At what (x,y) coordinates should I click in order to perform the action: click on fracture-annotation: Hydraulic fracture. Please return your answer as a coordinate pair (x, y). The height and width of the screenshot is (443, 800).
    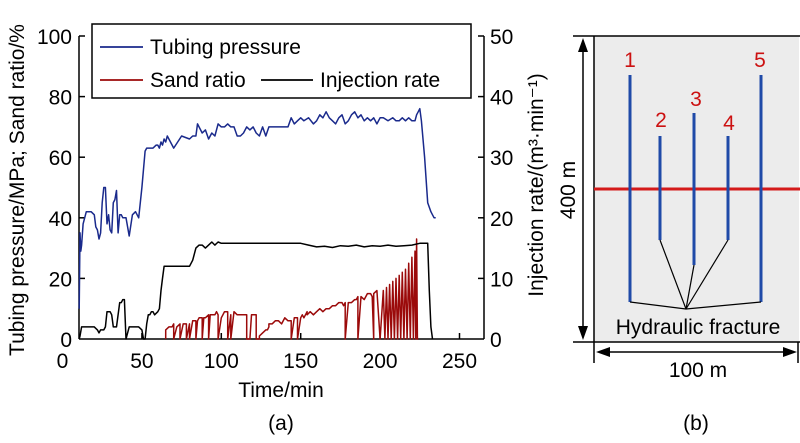
    Looking at the image, I should click on (698, 327).